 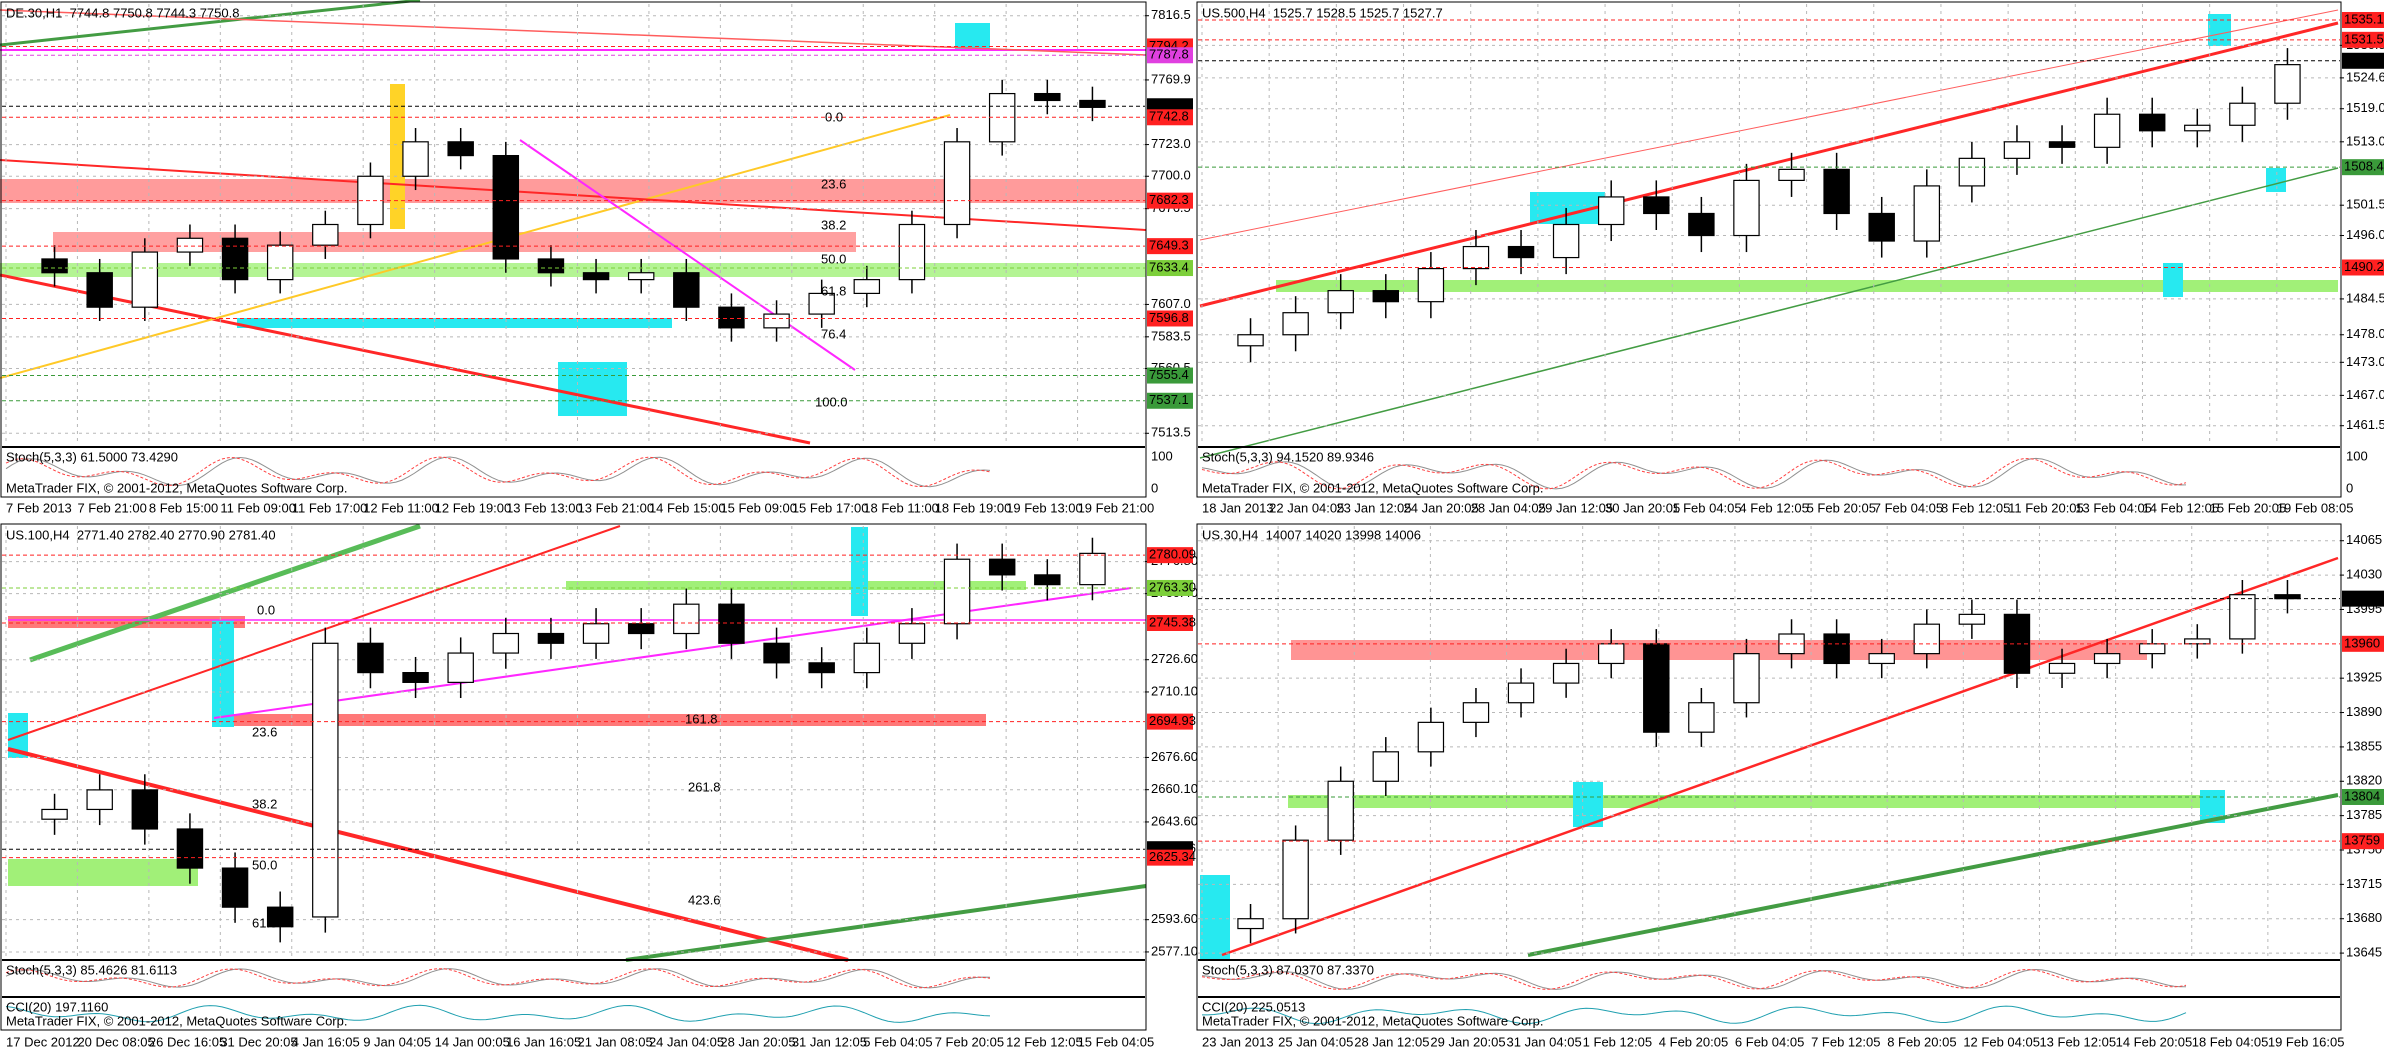 I want to click on x-tick-label: 19 Feb 13:00, so click(x=1044, y=507).